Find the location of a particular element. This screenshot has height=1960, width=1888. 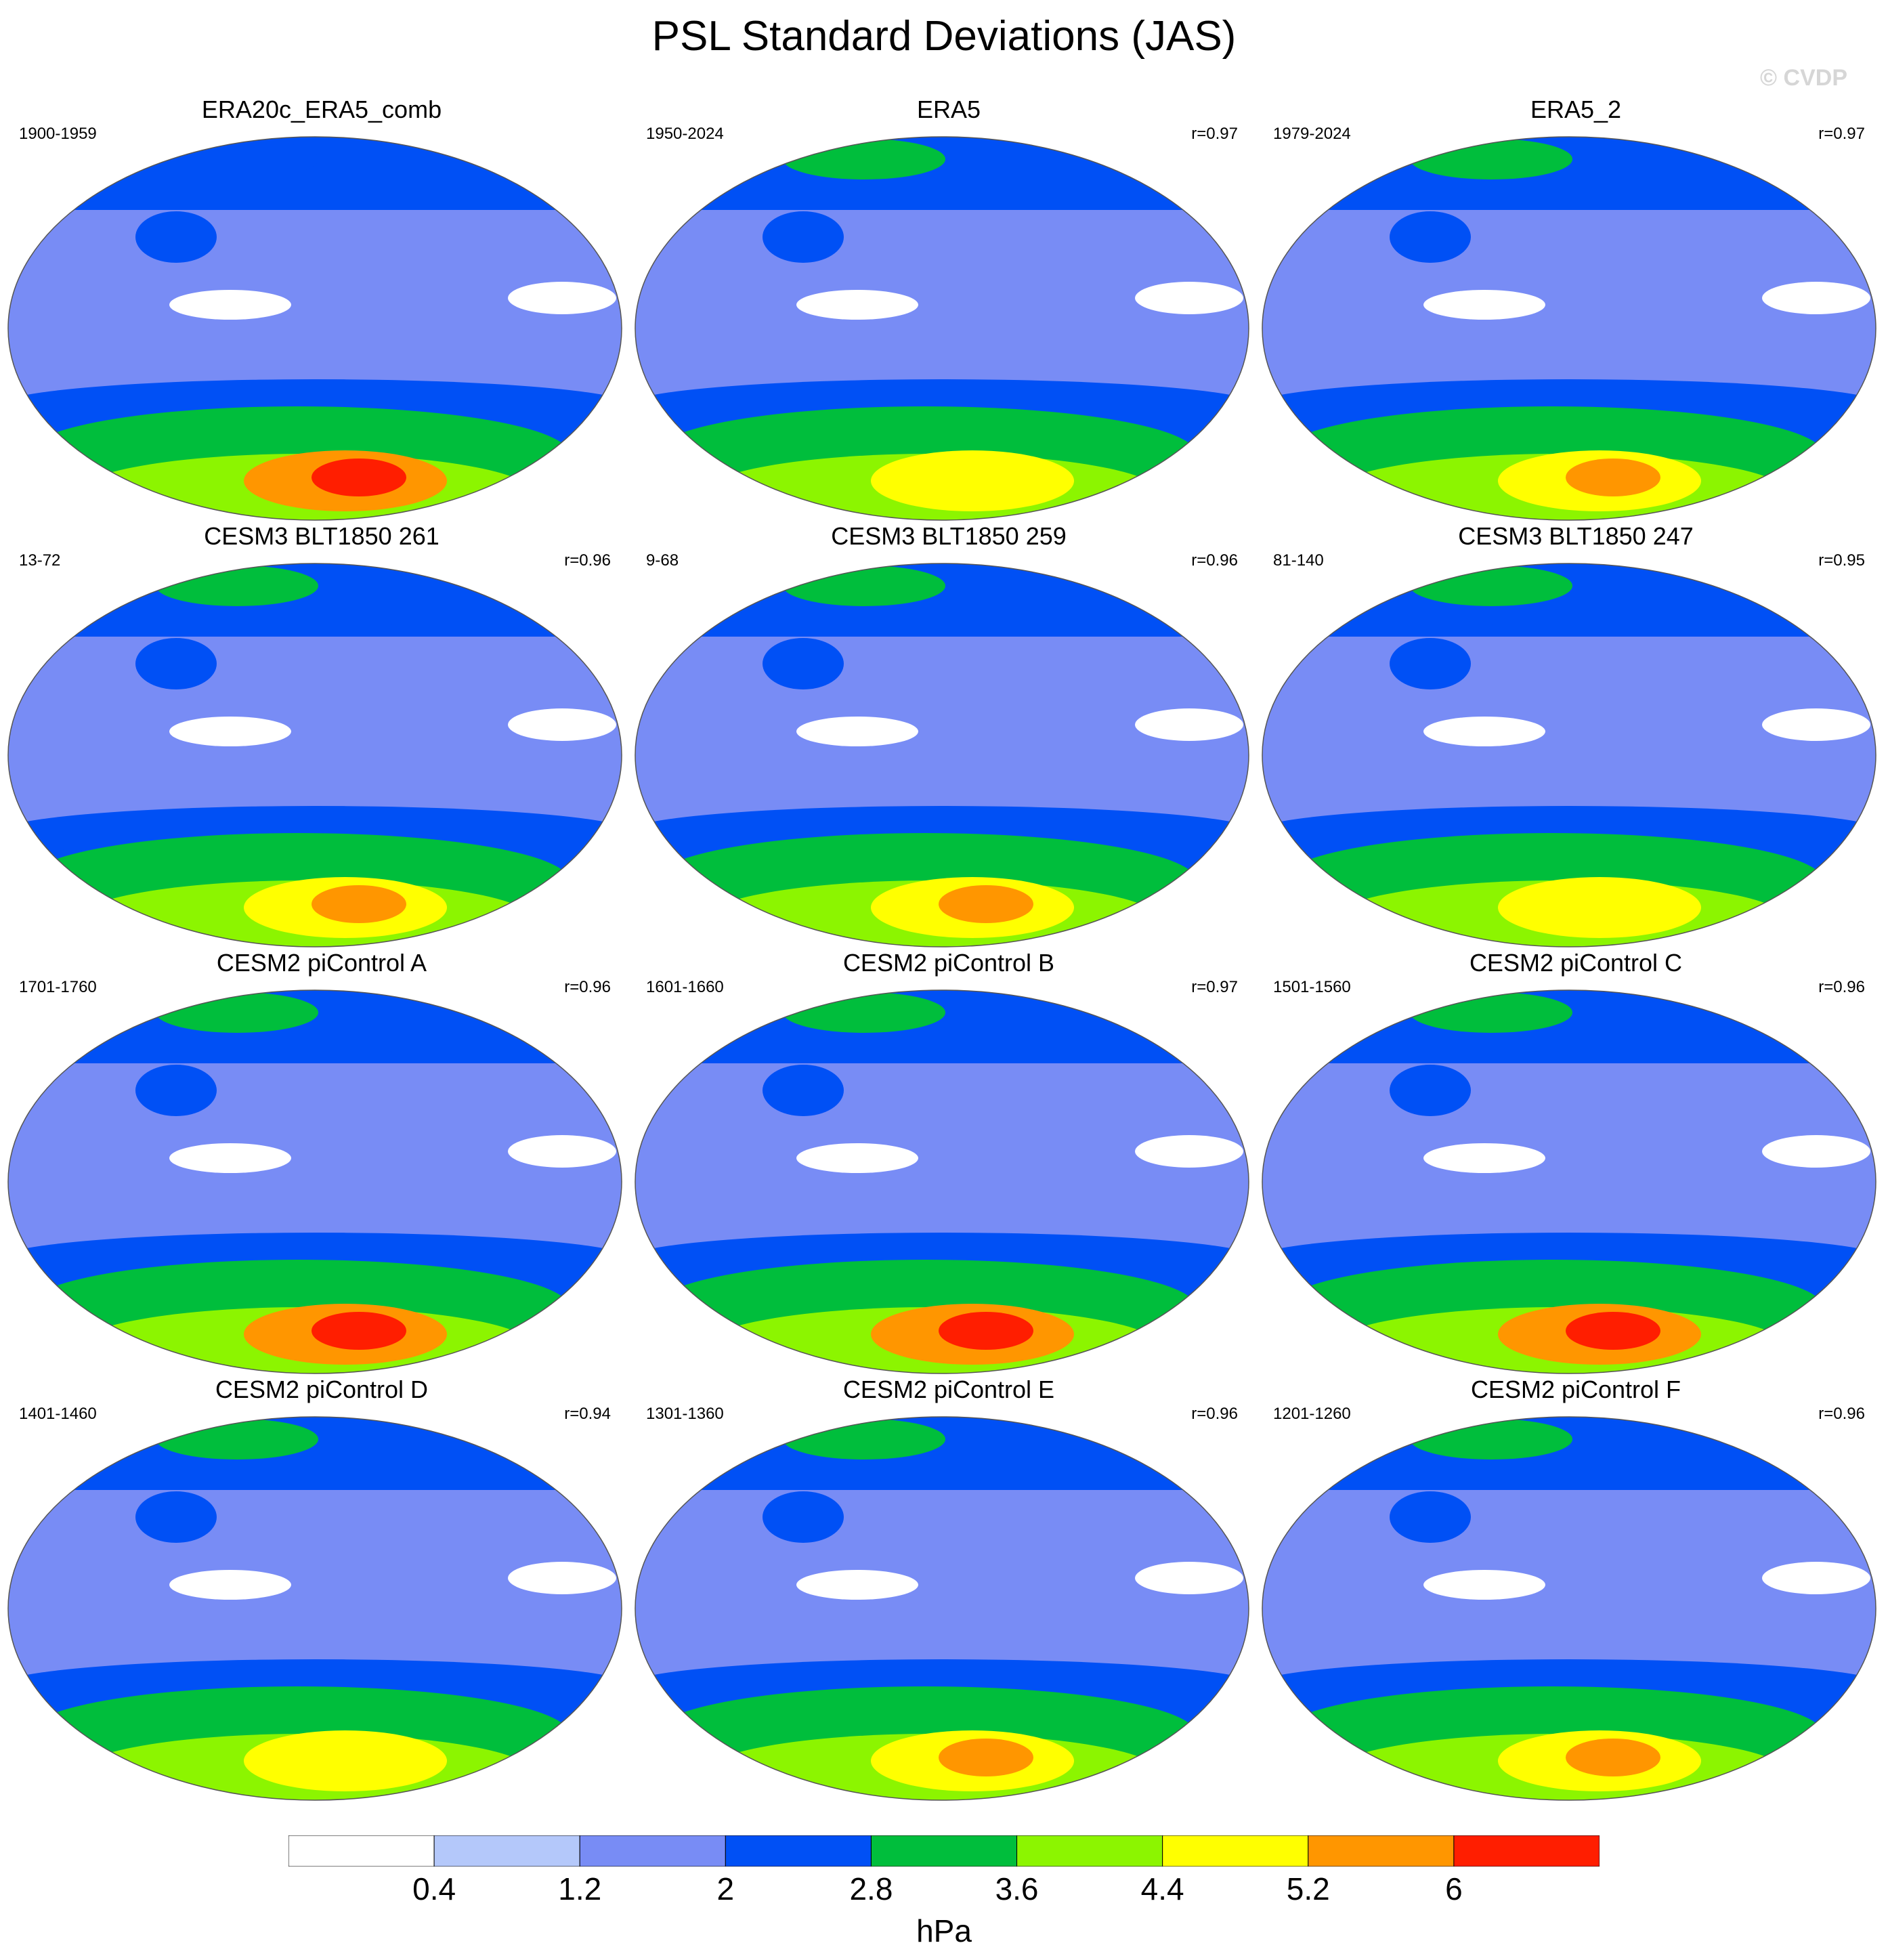

map-panel: CESM2 piControl E 1301-1360 r=0.96 is located at coordinates (949, 1588).